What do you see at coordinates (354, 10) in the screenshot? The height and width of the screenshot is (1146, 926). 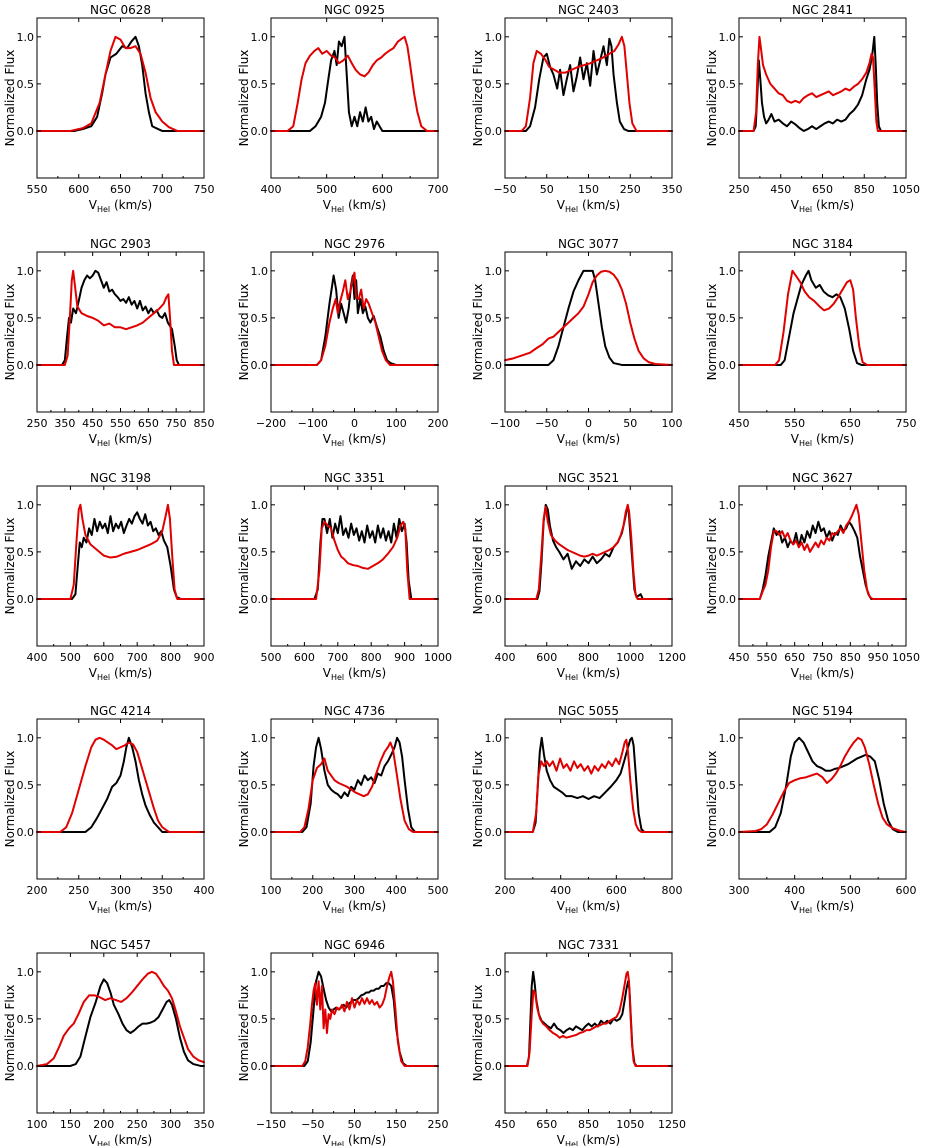 I see `panel-title: NGC 0925` at bounding box center [354, 10].